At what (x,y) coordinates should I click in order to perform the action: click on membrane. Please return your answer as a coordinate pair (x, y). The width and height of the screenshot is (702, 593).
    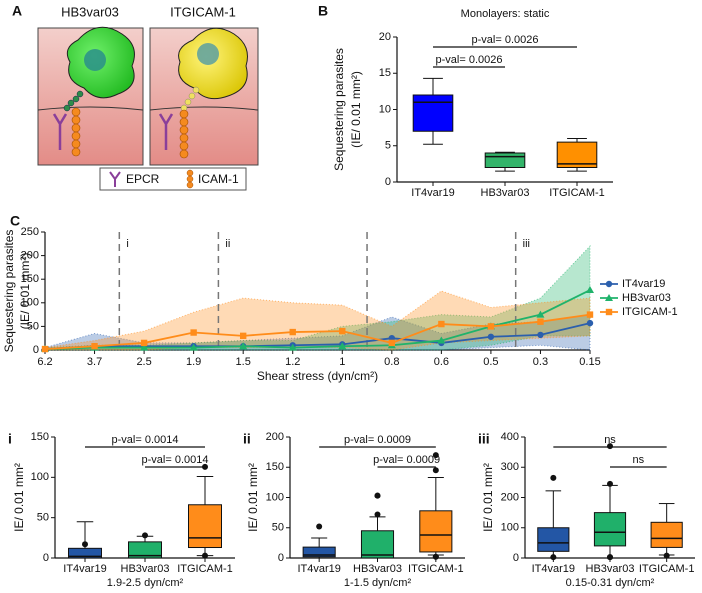
    Looking at the image, I should click on (90, 108).